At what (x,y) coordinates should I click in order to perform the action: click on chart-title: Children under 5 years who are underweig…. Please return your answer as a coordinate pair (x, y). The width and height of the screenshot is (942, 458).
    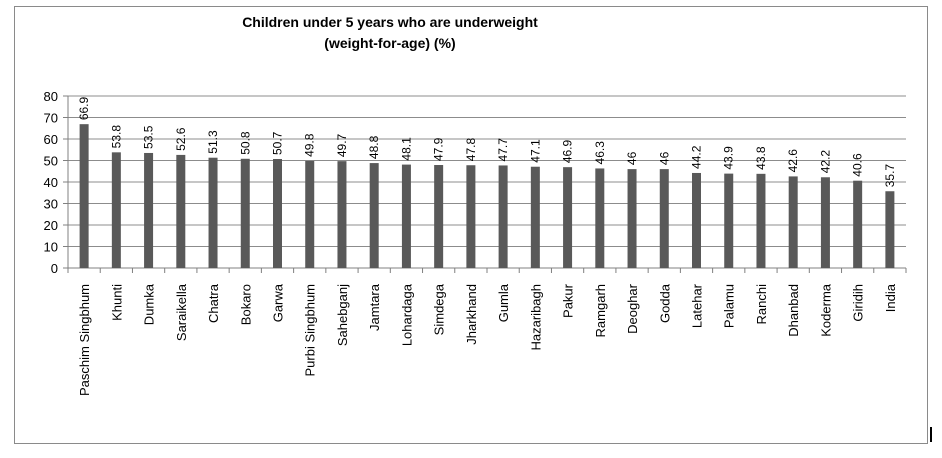
    Looking at the image, I should click on (390, 33).